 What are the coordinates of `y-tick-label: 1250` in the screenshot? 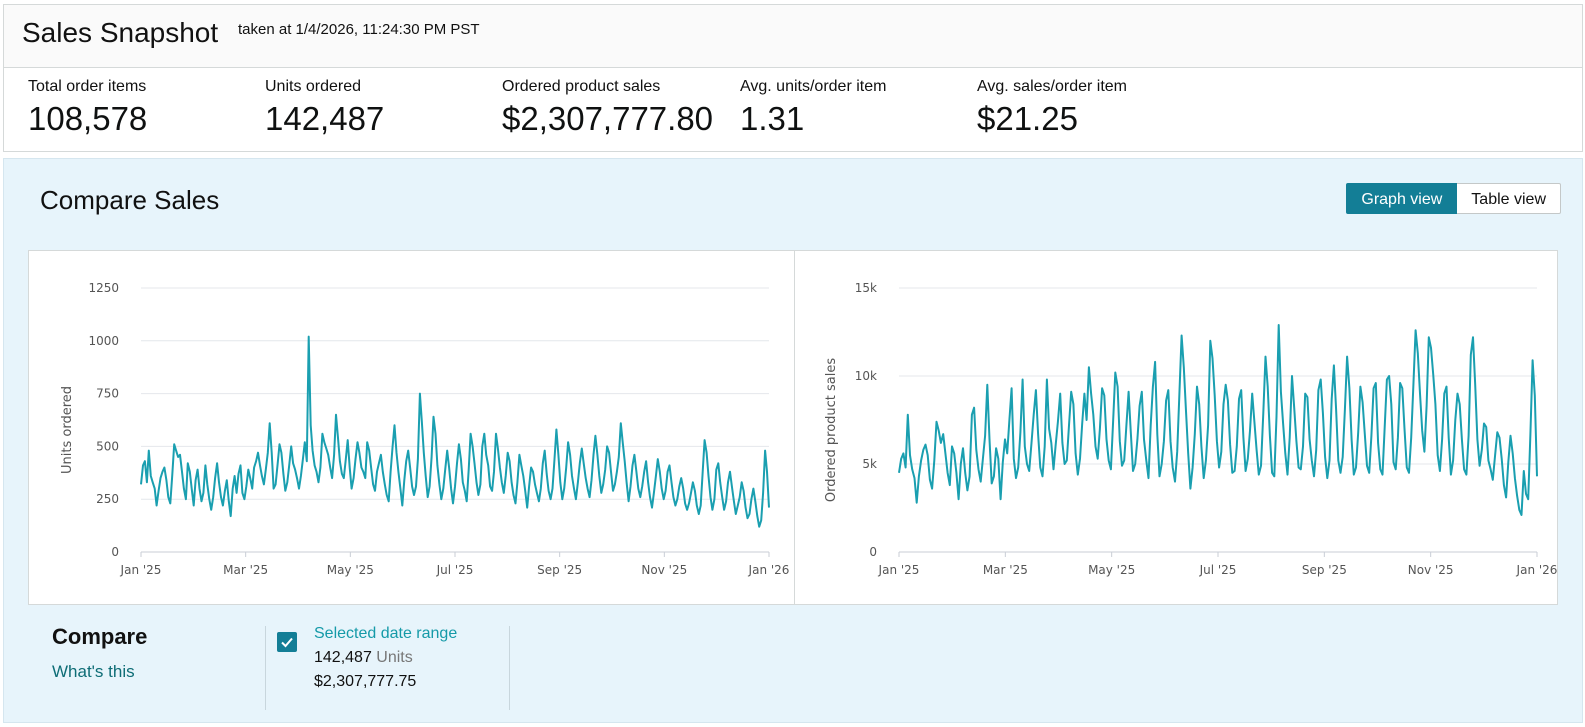 It's located at (103, 288).